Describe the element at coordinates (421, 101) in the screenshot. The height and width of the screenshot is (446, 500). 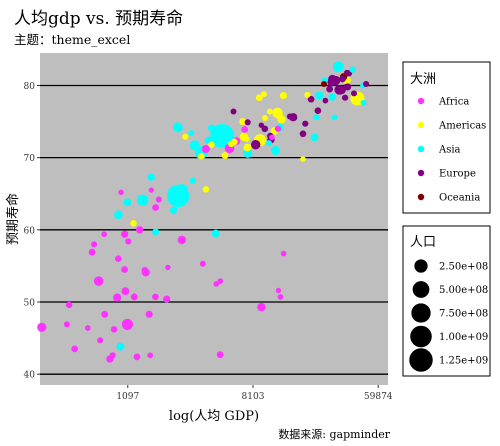
I see `legend-swatch-africa` at that location.